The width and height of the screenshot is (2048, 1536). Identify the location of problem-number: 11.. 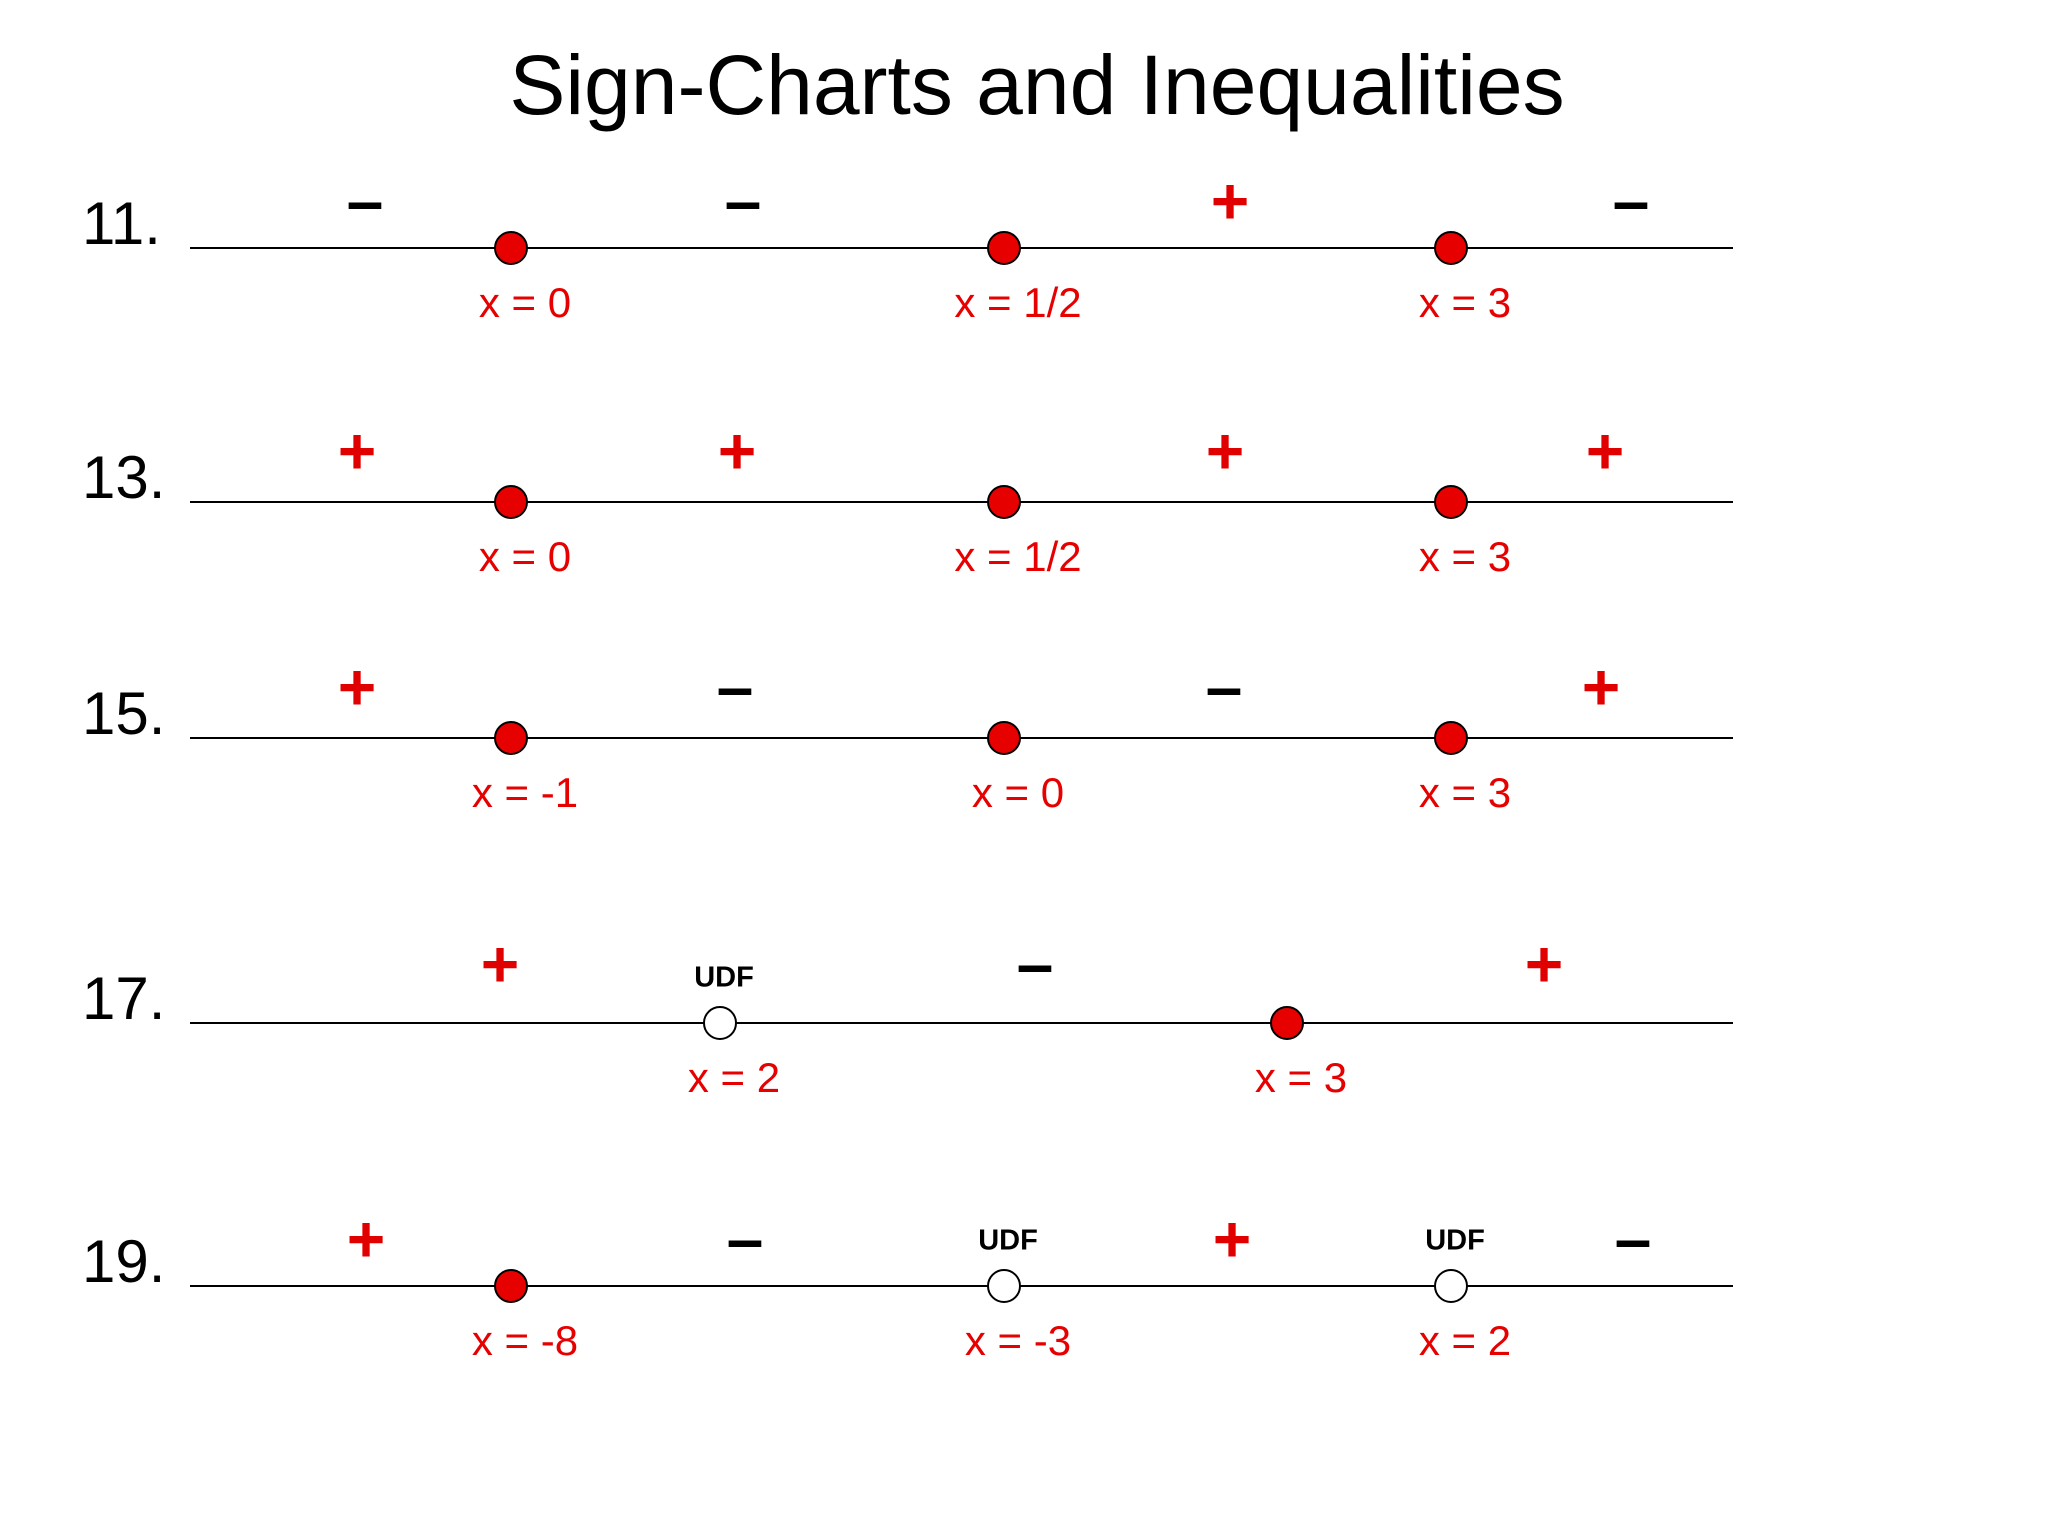
(121, 223).